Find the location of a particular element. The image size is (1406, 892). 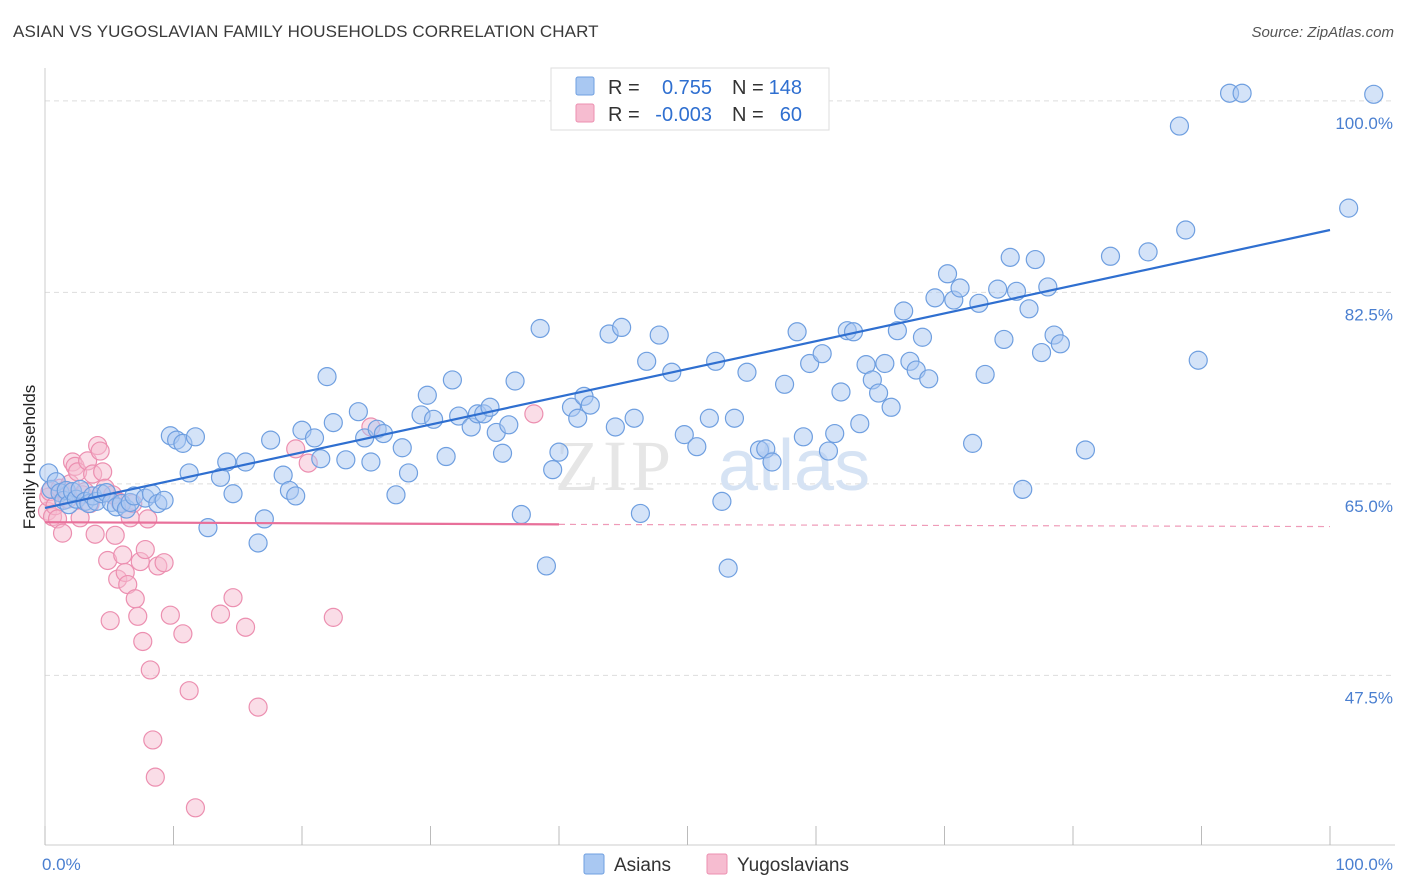

x-tick-labels: 0.0% 100.0% is located at coordinates (717, 864).